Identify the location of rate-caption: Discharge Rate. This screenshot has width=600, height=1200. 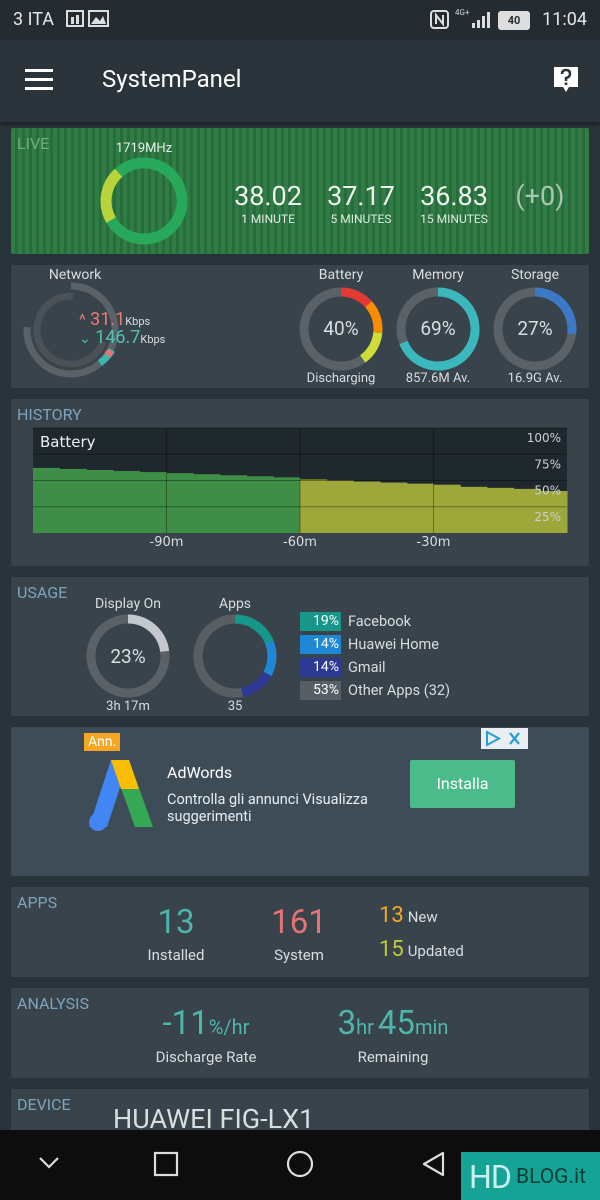
(206, 1057).